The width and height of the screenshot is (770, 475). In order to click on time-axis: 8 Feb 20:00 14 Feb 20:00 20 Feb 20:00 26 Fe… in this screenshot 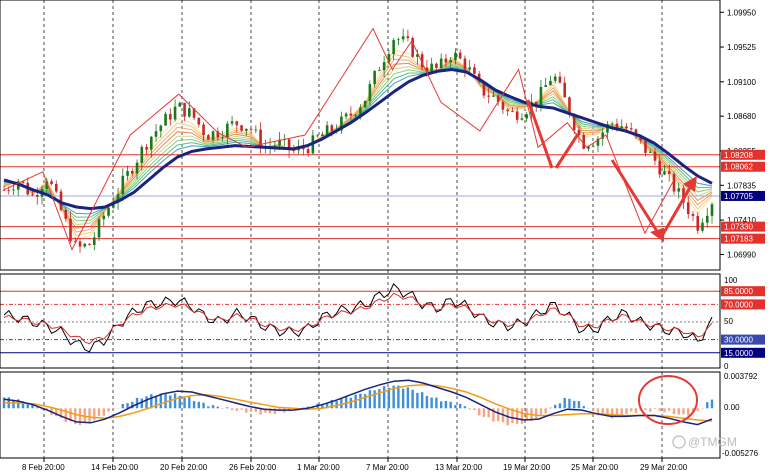, I will do `click(355, 465)`.